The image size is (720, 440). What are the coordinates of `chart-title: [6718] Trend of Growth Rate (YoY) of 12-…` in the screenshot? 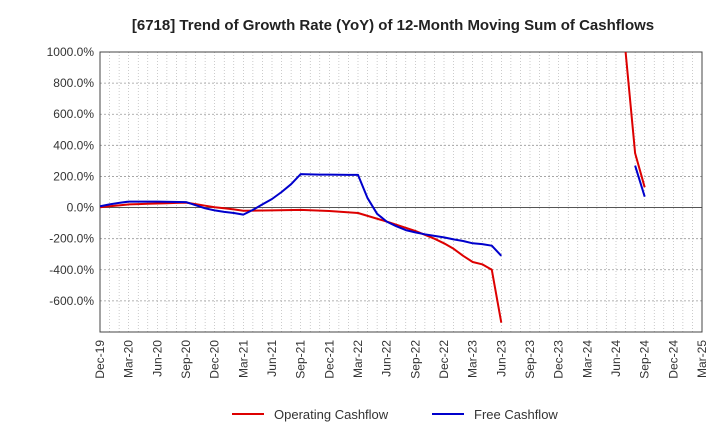 It's located at (393, 25).